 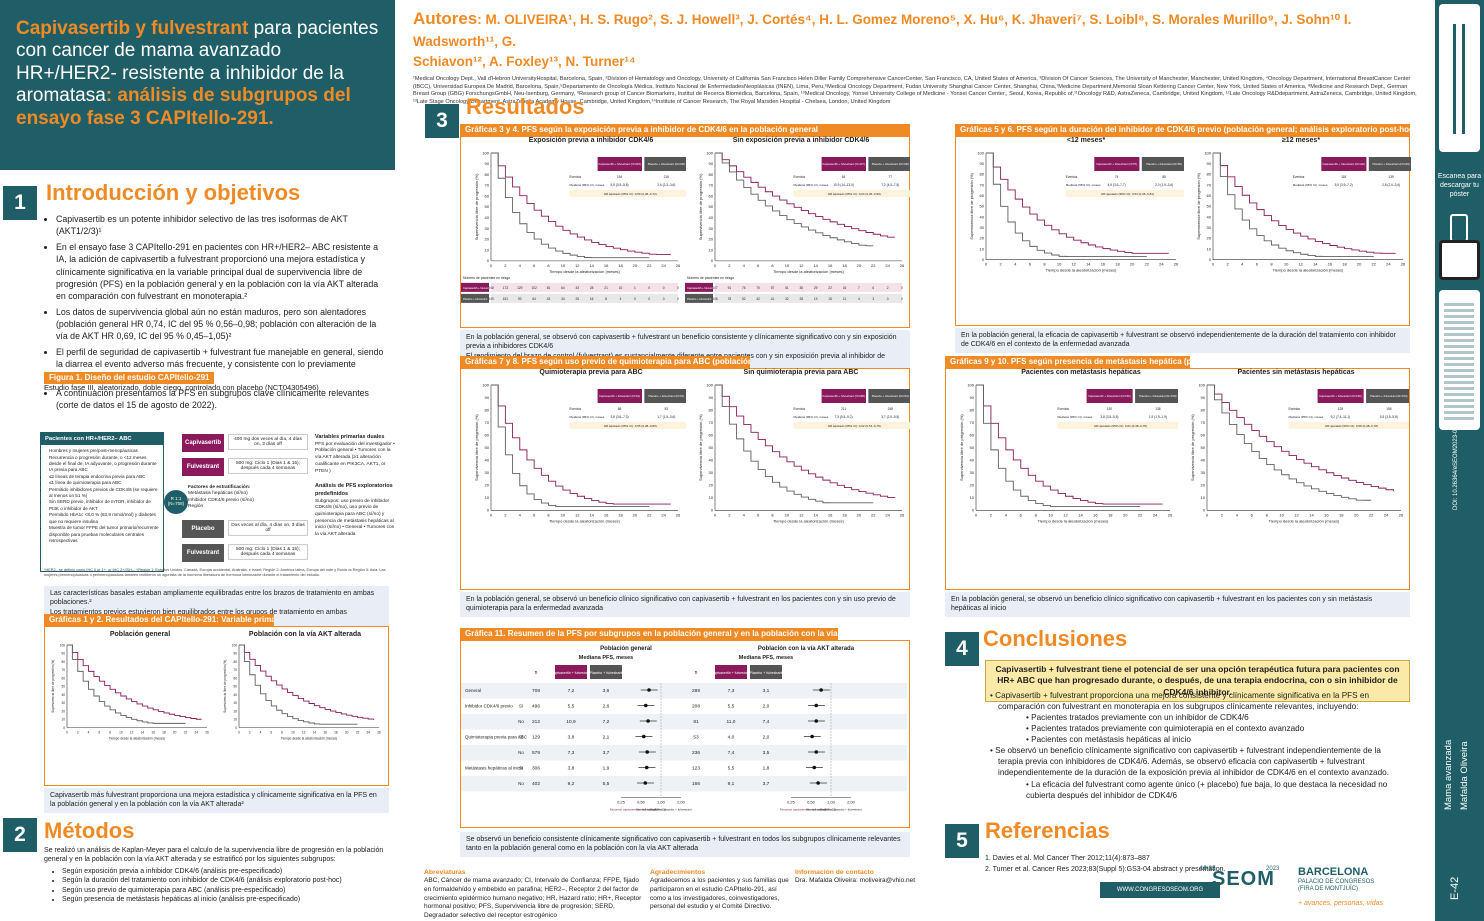 What do you see at coordinates (1192, 447) in the screenshot?
I see `y-axis-label: Supervivencia libre de progresión (%)` at bounding box center [1192, 447].